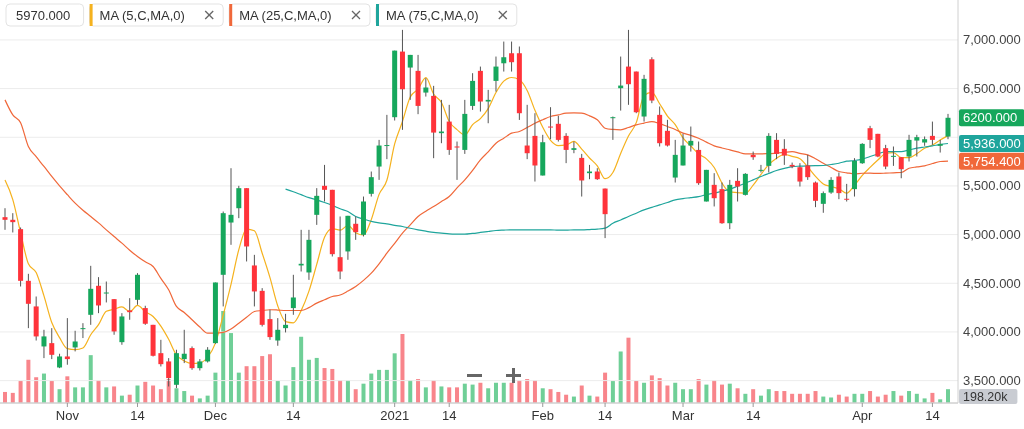 This screenshot has width=1024, height=429. Describe the element at coordinates (992, 235) in the screenshot. I see `y-tick-label: 5,000.000` at that location.